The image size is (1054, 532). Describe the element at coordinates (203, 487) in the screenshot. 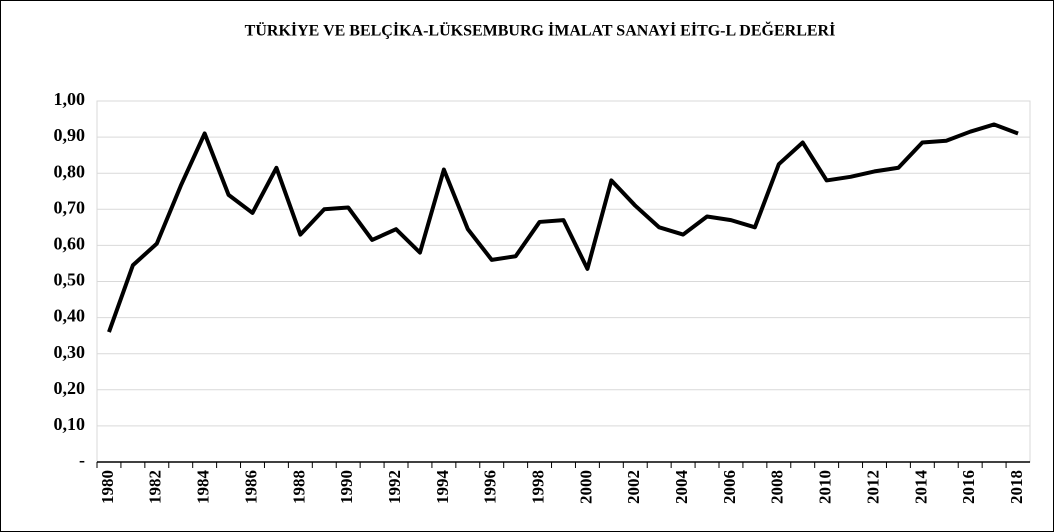

I see `x-tick-label: 1984` at that location.